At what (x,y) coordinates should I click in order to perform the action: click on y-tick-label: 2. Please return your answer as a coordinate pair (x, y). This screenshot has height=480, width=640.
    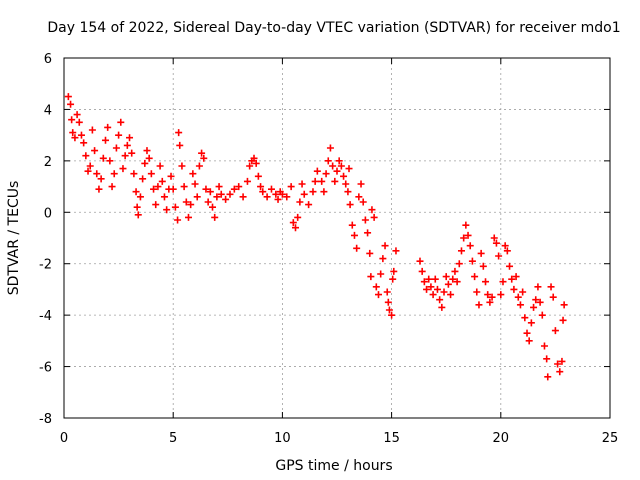
    Looking at the image, I should click on (48, 162).